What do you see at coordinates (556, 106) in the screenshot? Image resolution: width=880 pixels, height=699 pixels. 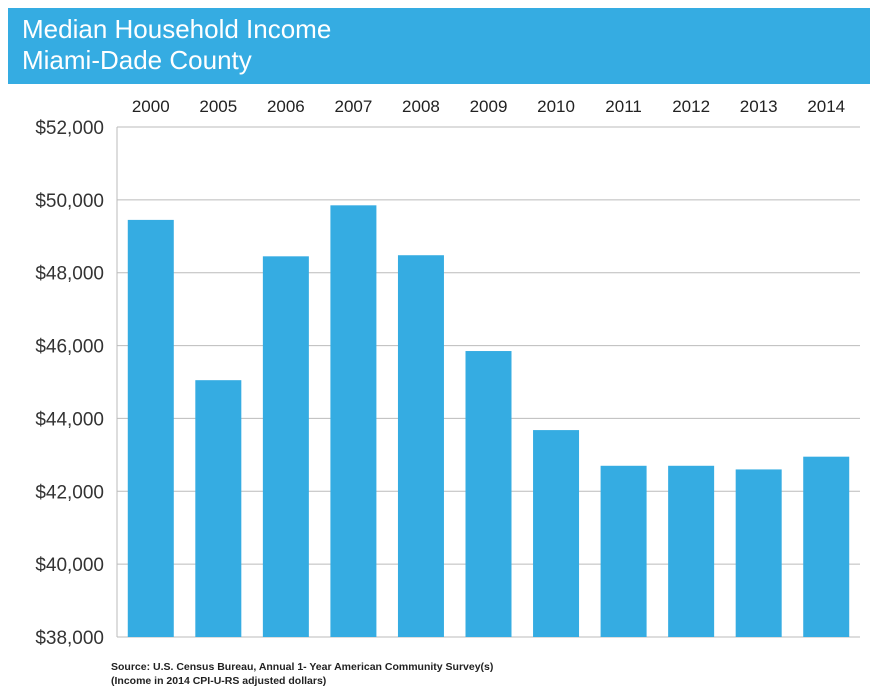 I see `x-tick-label: 2010` at bounding box center [556, 106].